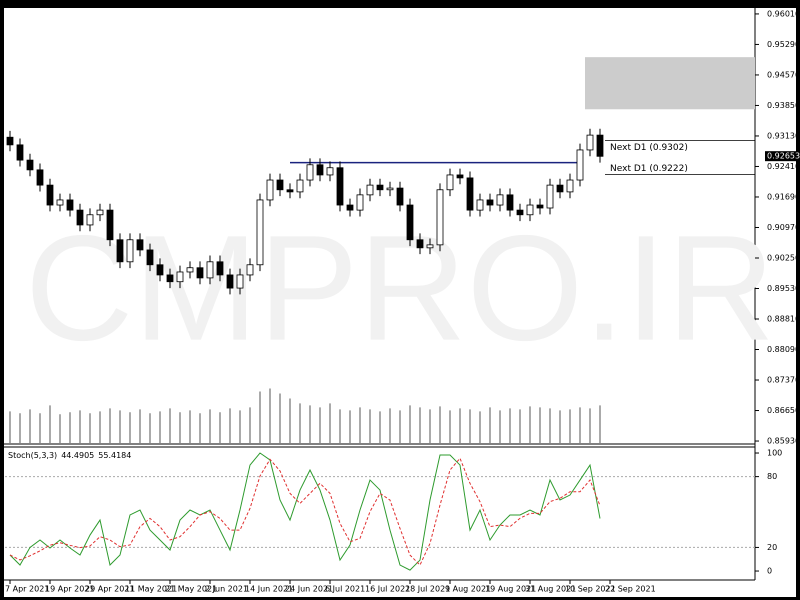 This screenshot has height=600, width=800. I want to click on y-tick-label: 0.93850, so click(783, 105).